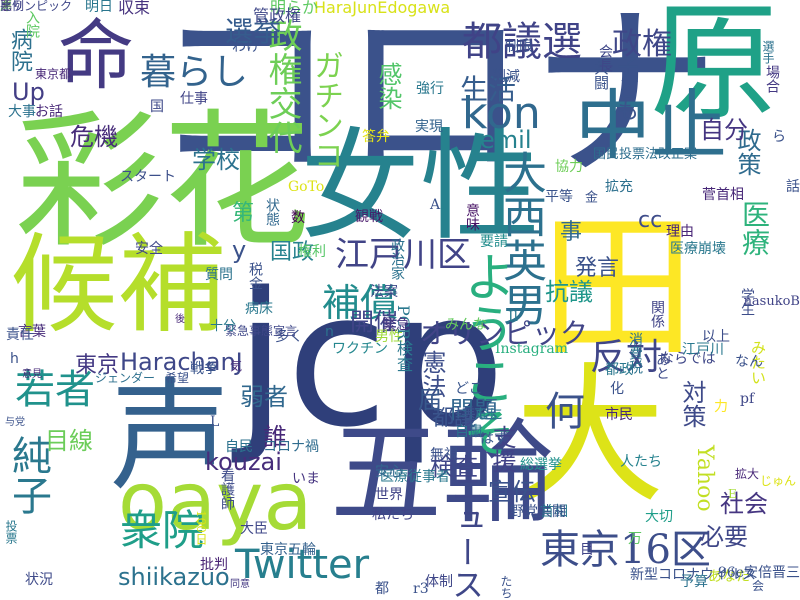 This screenshot has height=600, width=800. I want to click on word-179: 万, so click(635, 539).